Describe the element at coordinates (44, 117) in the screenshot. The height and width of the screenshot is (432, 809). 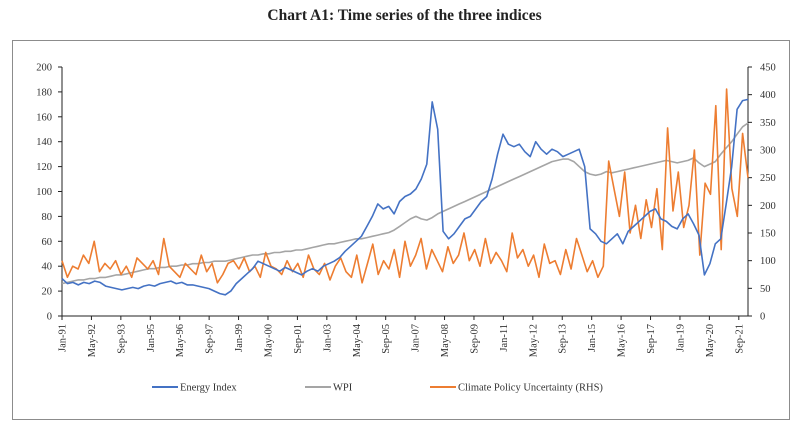
I see `left-axis-tick-label: 160` at that location.